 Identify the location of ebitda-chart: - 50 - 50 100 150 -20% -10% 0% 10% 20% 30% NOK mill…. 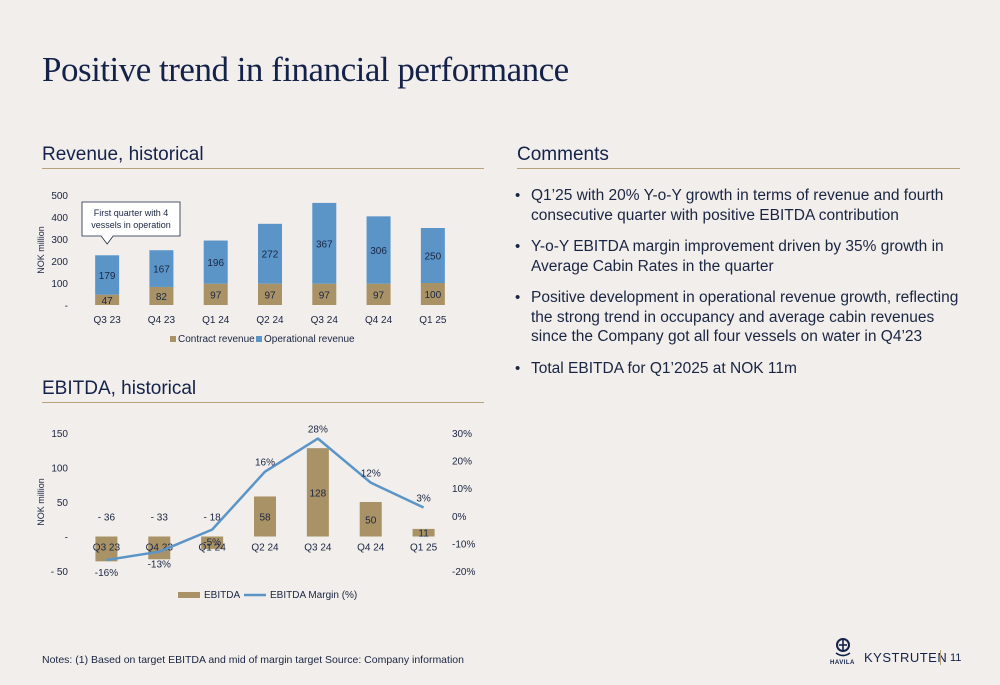
(255, 513).